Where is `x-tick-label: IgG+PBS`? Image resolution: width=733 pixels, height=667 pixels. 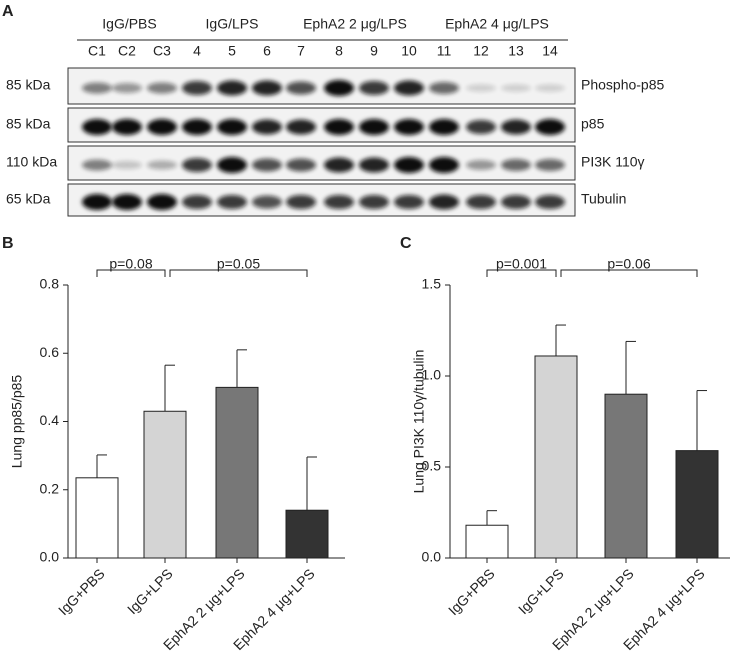
x-tick-label: IgG+PBS is located at coordinates (81, 591).